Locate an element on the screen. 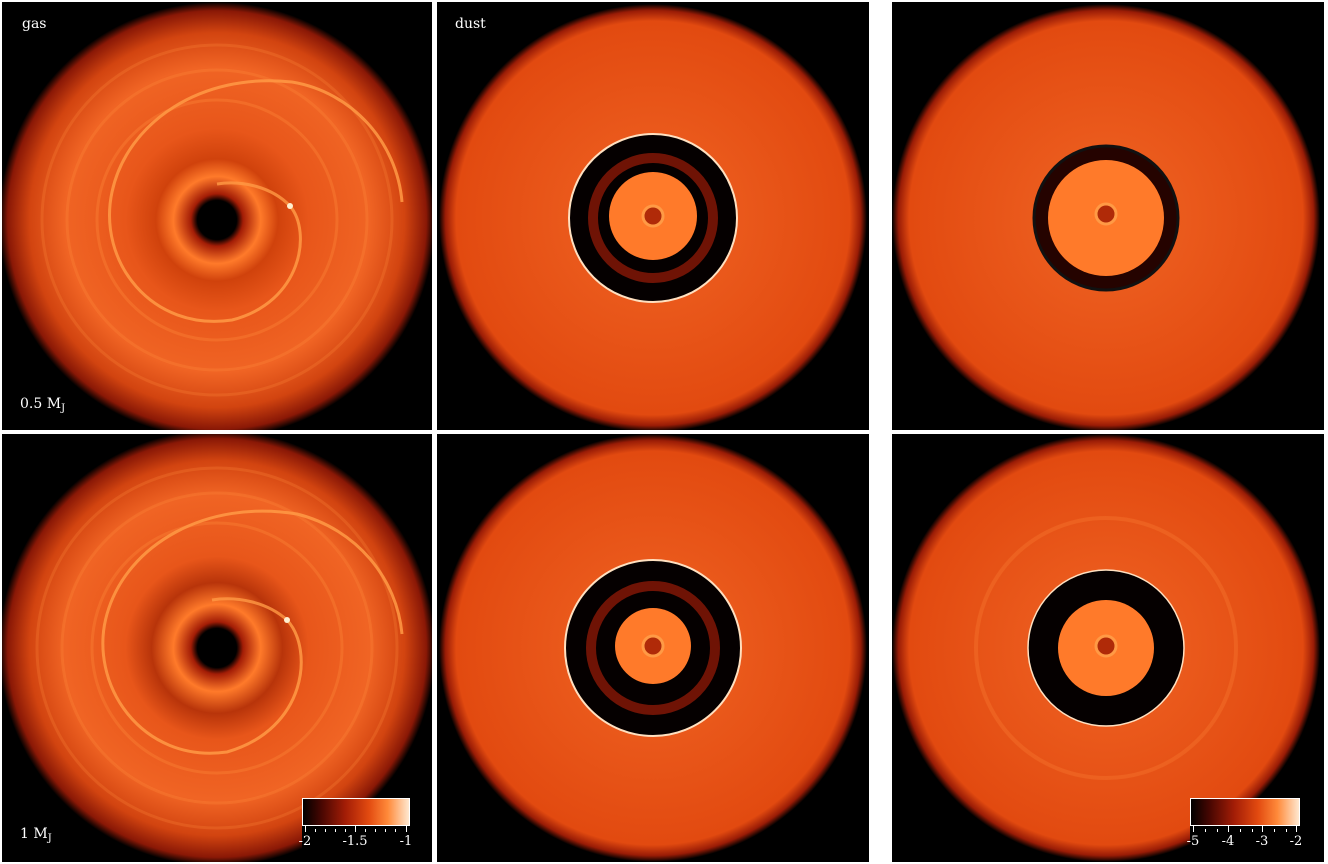  gas-colorbar-tick: -1 is located at coordinates (406, 841).